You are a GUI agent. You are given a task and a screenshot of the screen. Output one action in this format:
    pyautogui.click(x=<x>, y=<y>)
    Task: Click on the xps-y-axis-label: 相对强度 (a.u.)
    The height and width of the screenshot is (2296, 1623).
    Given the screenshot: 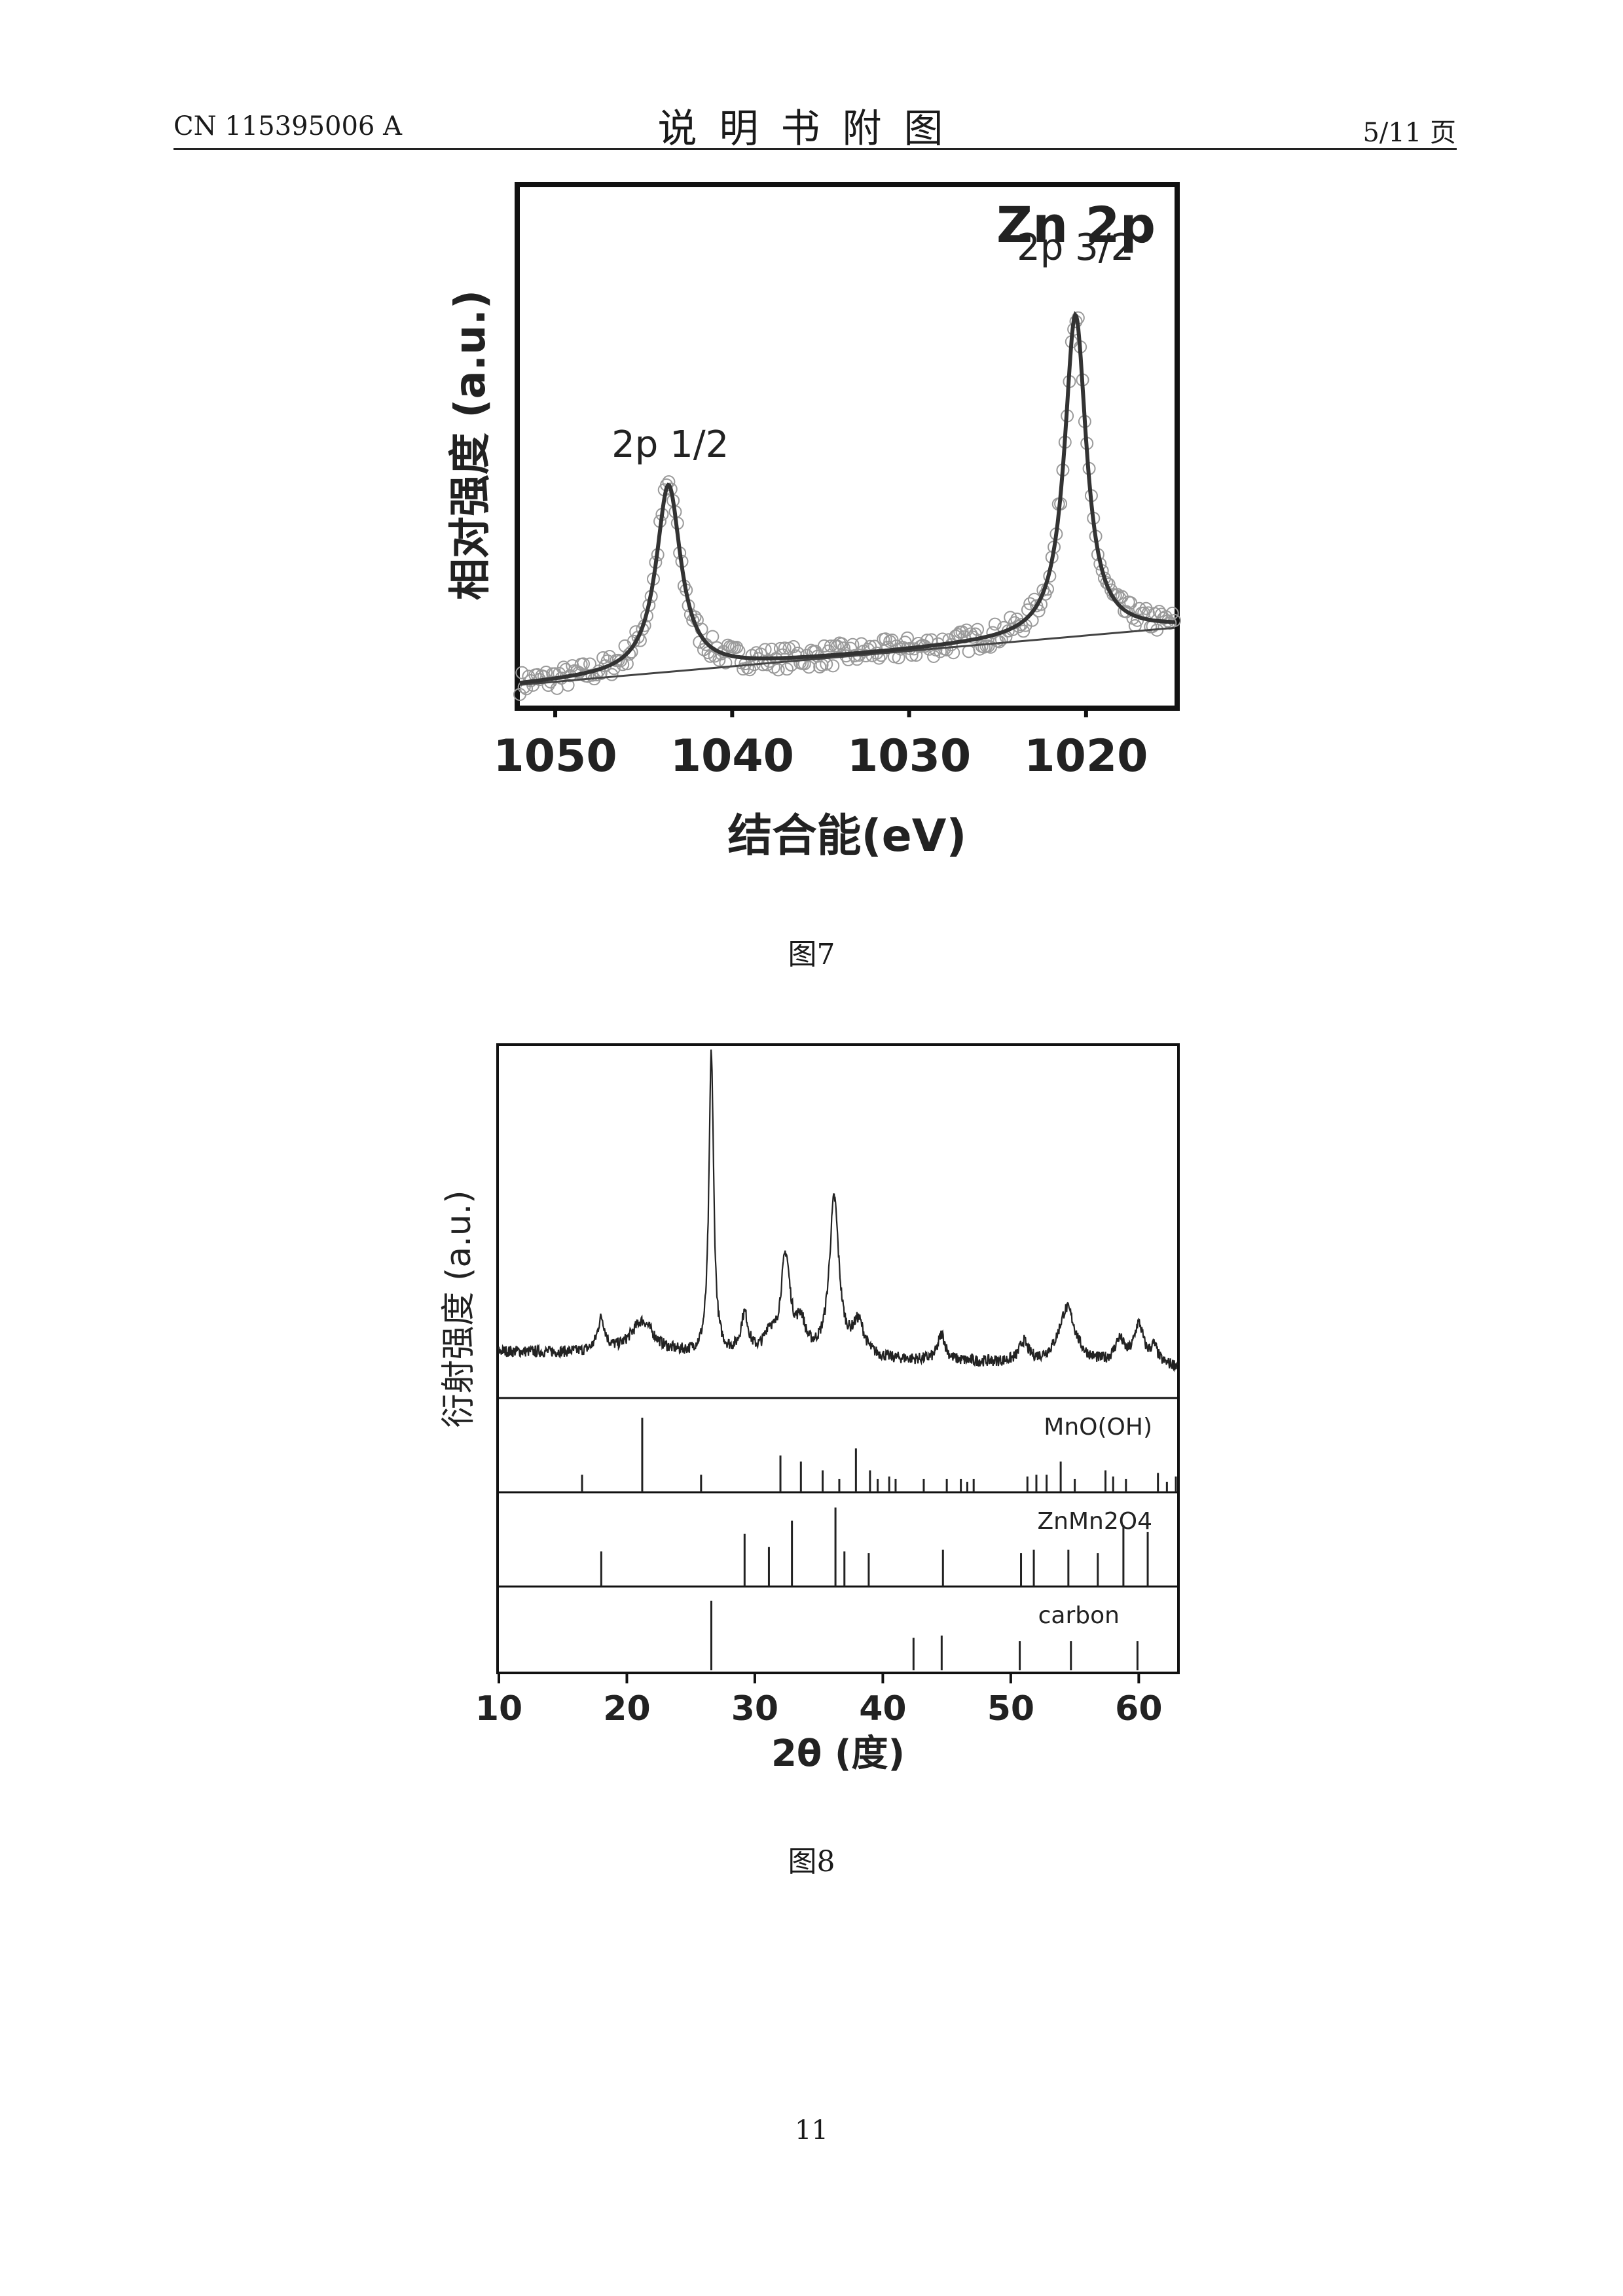 What is the action you would take?
    pyautogui.click(x=471, y=445)
    